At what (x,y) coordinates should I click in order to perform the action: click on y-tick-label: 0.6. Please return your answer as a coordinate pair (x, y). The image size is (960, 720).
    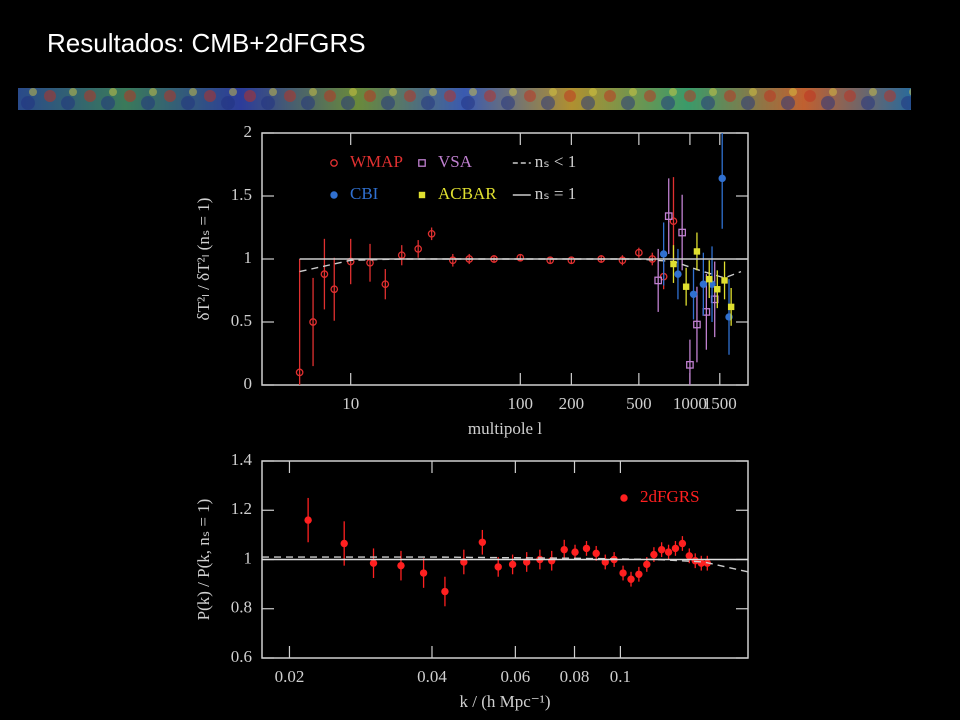
    Looking at the image, I should click on (241, 656).